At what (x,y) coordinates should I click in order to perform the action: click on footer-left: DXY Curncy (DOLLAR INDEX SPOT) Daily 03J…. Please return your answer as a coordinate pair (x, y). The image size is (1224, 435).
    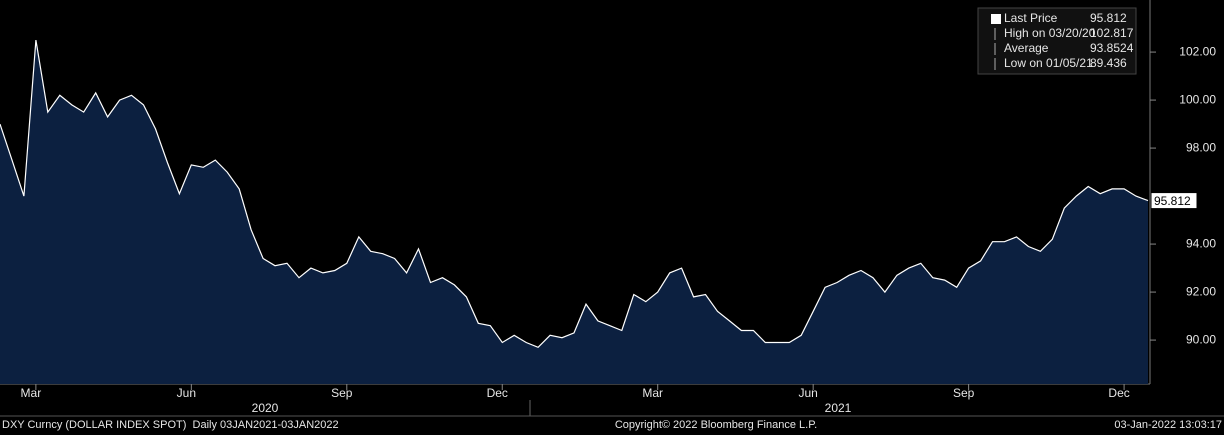
    Looking at the image, I should click on (170, 425).